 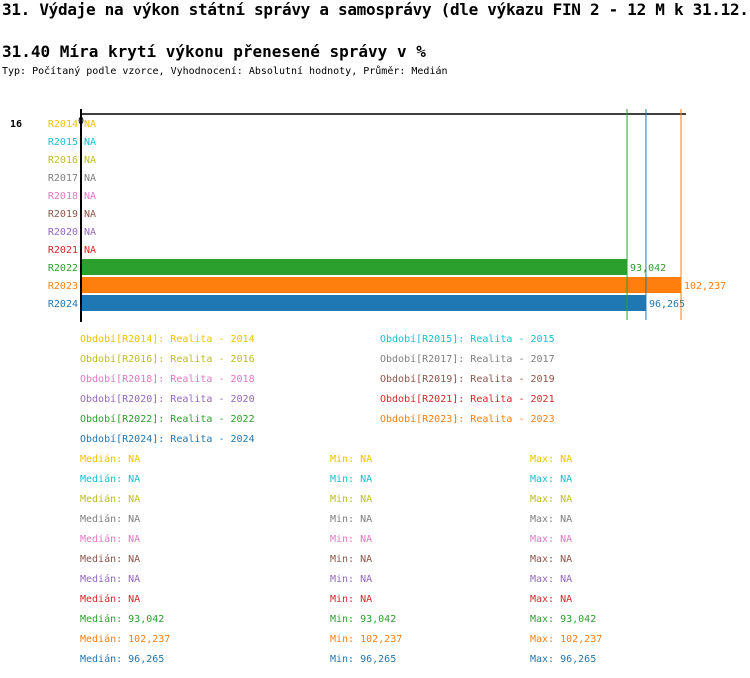 What do you see at coordinates (467, 339) in the screenshot?
I see `legend-item: Období[R2015]: Realita - 2015` at bounding box center [467, 339].